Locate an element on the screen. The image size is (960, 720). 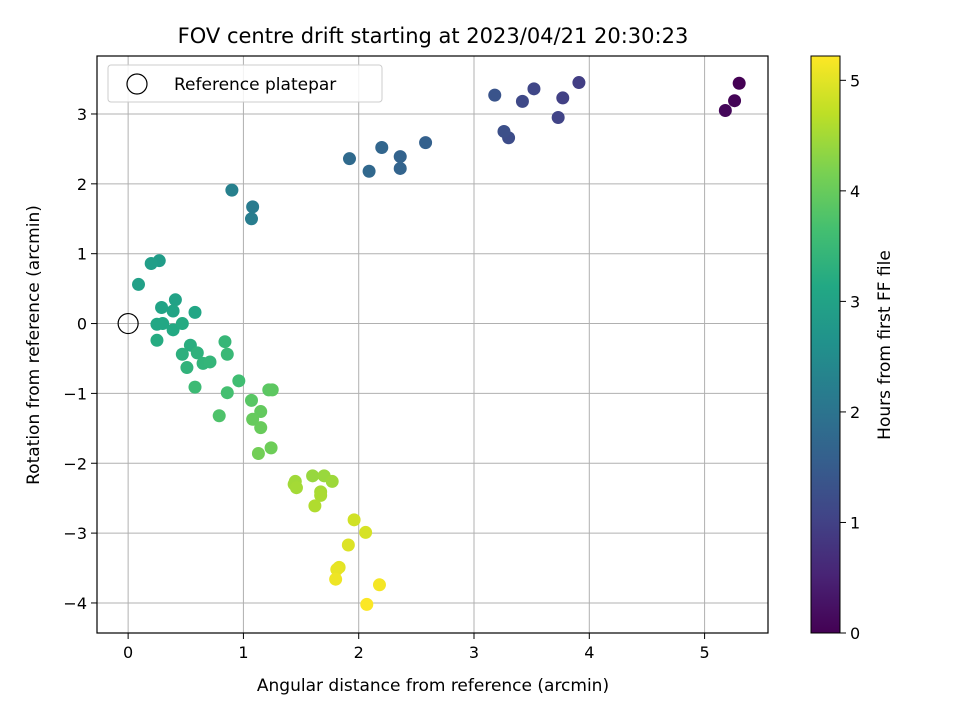
colorbar-tick-label: 1 is located at coordinates (855, 522).